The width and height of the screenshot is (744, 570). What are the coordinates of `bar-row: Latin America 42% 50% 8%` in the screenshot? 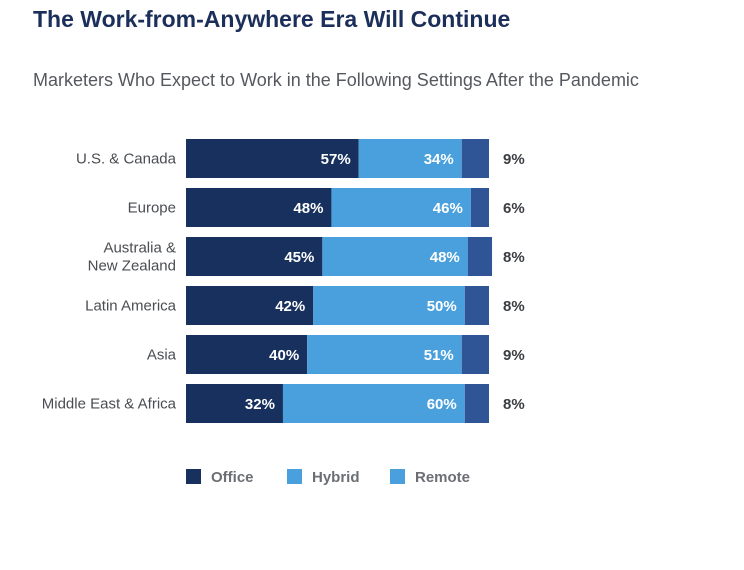 It's located at (305, 305).